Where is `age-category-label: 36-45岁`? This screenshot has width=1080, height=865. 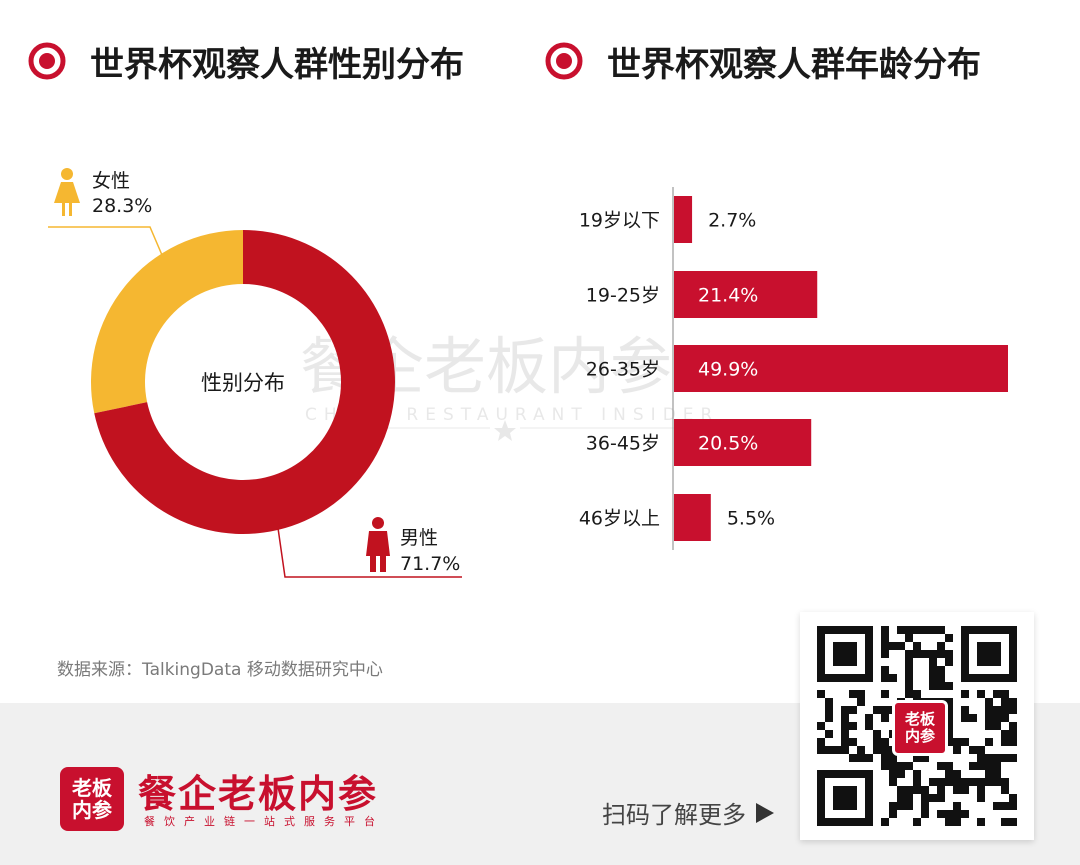
age-category-label: 36-45岁 is located at coordinates (623, 444).